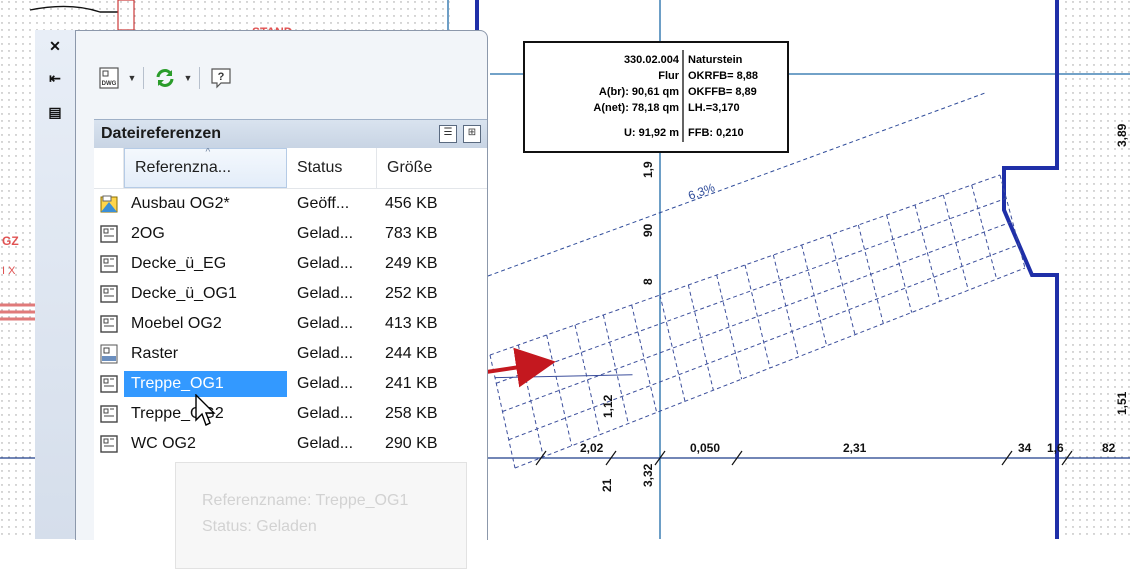 Image resolution: width=1130 pixels, height=569 pixels. I want to click on dim-2-02: 2,02, so click(592, 448).